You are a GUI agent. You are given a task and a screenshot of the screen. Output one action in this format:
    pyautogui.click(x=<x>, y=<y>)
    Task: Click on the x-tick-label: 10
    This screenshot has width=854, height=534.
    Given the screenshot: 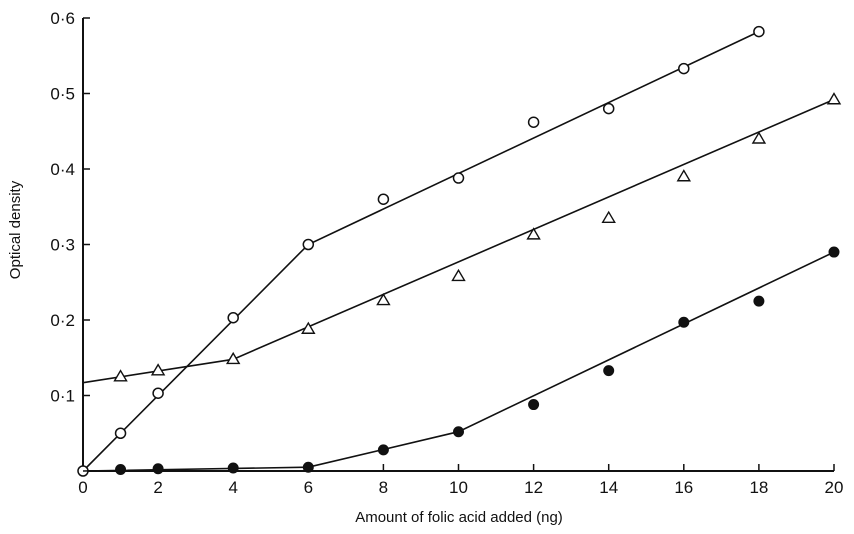 What is the action you would take?
    pyautogui.click(x=458, y=487)
    